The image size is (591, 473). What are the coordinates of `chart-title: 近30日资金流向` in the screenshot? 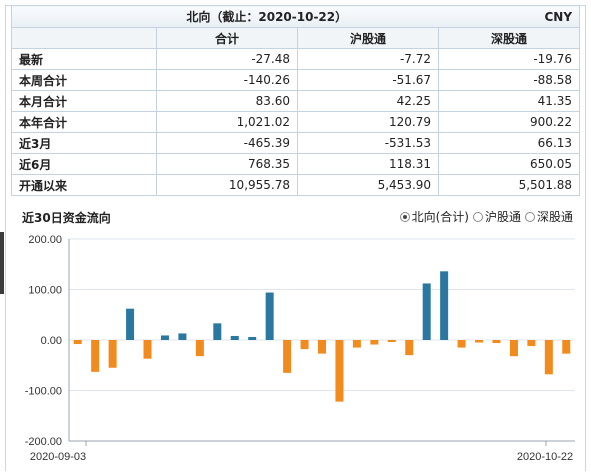 It's located at (66, 218).